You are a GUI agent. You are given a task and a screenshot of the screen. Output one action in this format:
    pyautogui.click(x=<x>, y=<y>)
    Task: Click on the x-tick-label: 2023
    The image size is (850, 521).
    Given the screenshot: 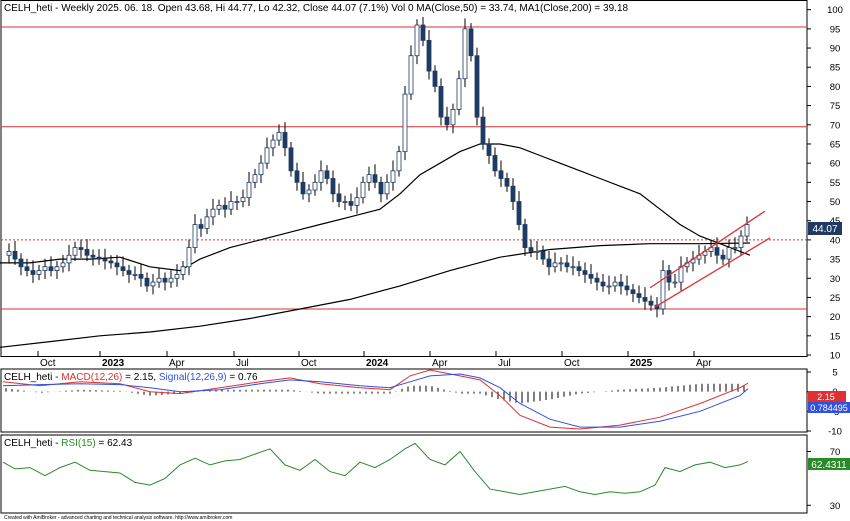 What is the action you would take?
    pyautogui.click(x=113, y=363)
    